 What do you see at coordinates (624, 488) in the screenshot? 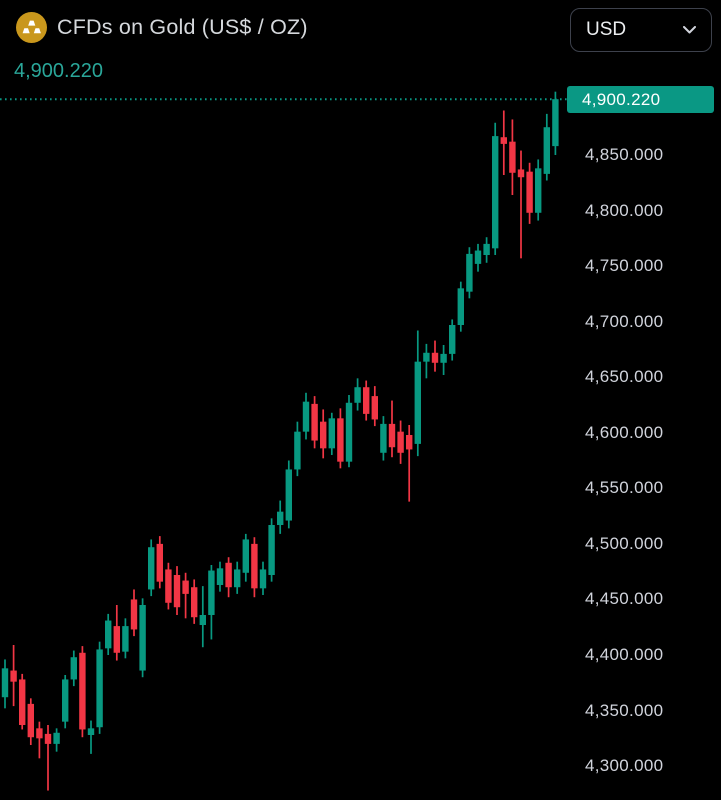
I see `price-axis-label: 4,550.000` at bounding box center [624, 488].